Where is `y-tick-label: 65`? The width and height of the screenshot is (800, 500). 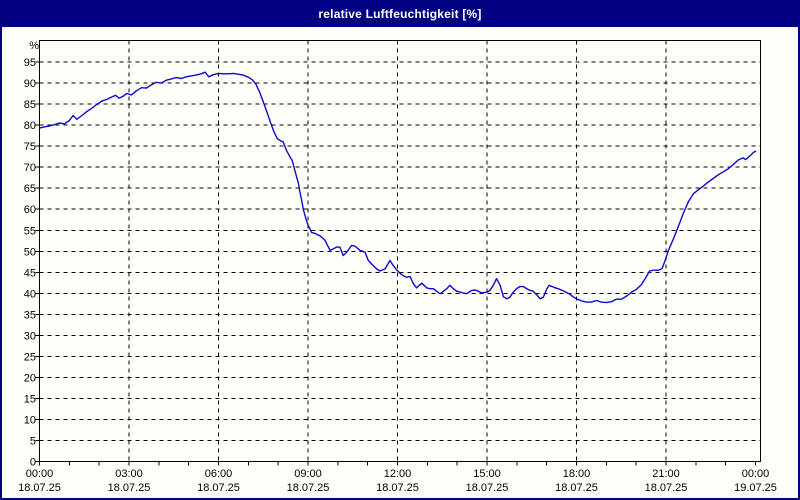
y-tick-label: 65 is located at coordinates (30, 189).